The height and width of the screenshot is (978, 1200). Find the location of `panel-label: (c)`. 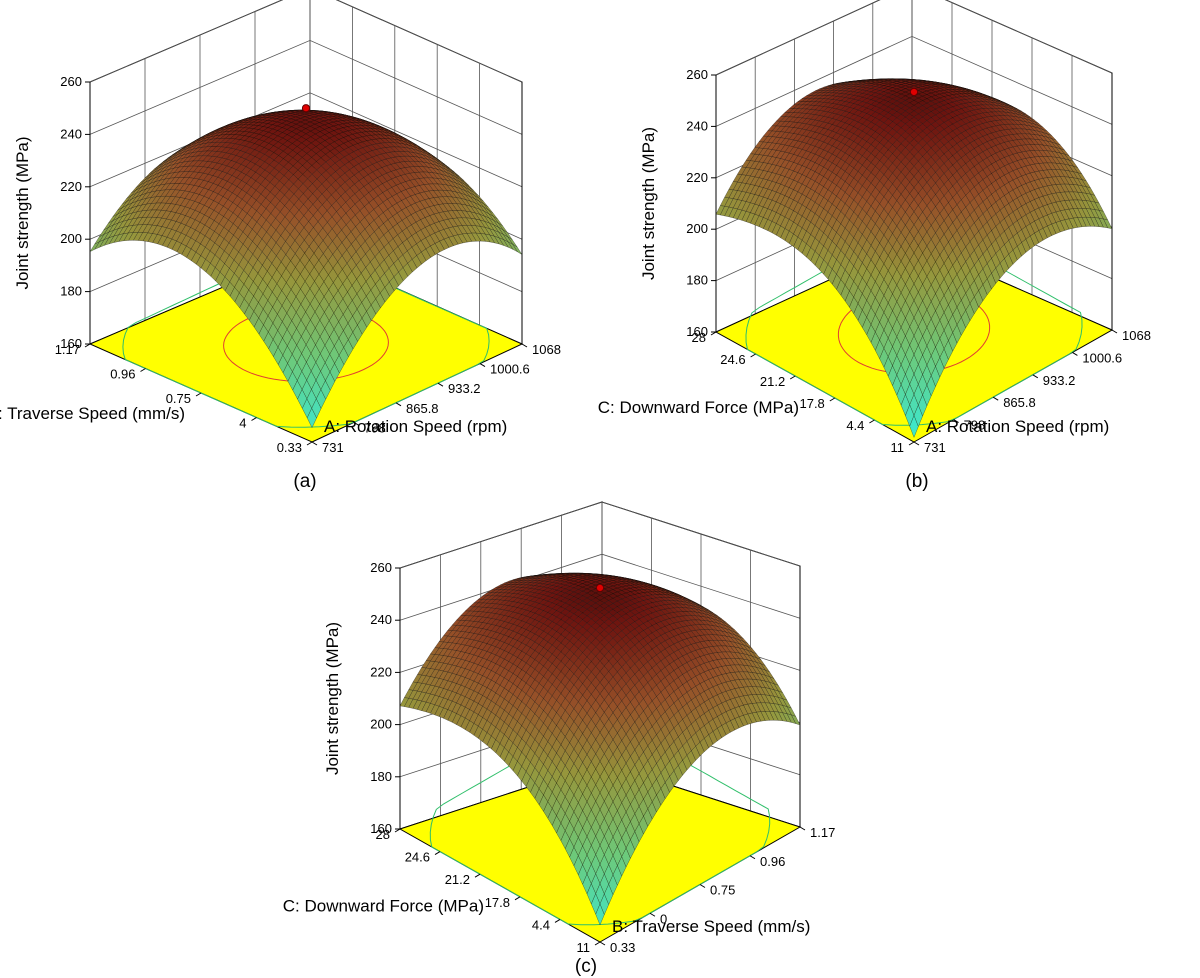

panel-label: (c) is located at coordinates (586, 966).